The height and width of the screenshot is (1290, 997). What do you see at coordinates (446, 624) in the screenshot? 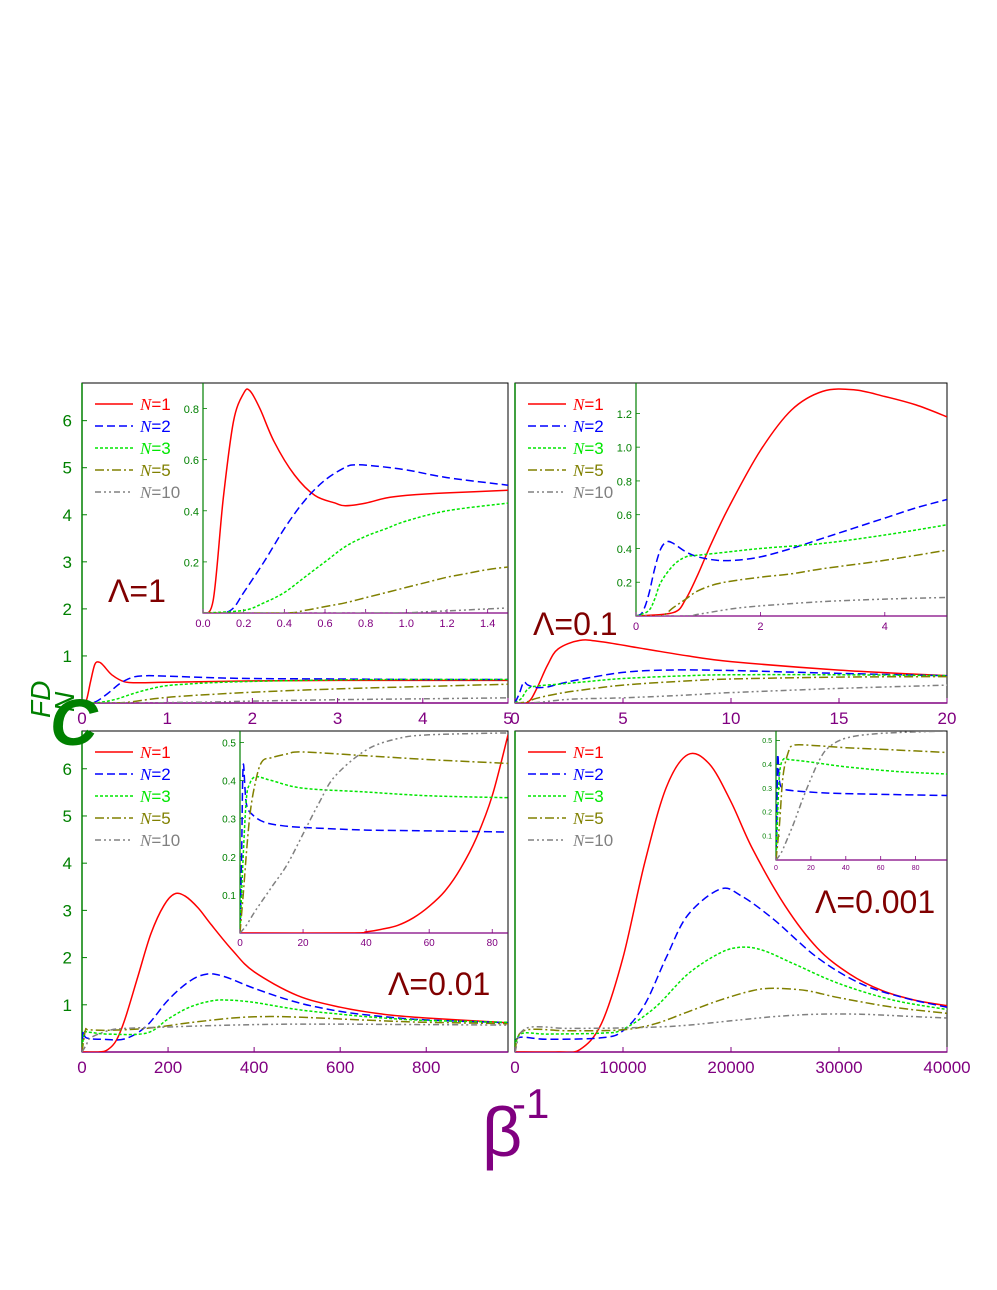
I see `inset-x-tick-label: 1.2` at bounding box center [446, 624].